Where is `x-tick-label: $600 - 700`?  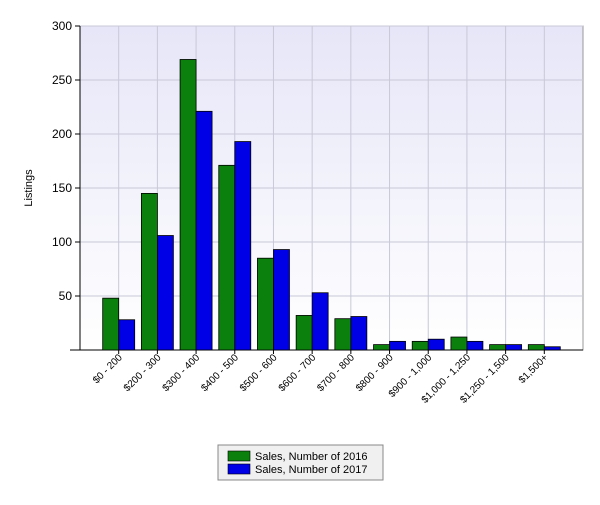 x-tick-label: $600 - 700 is located at coordinates (298, 373).